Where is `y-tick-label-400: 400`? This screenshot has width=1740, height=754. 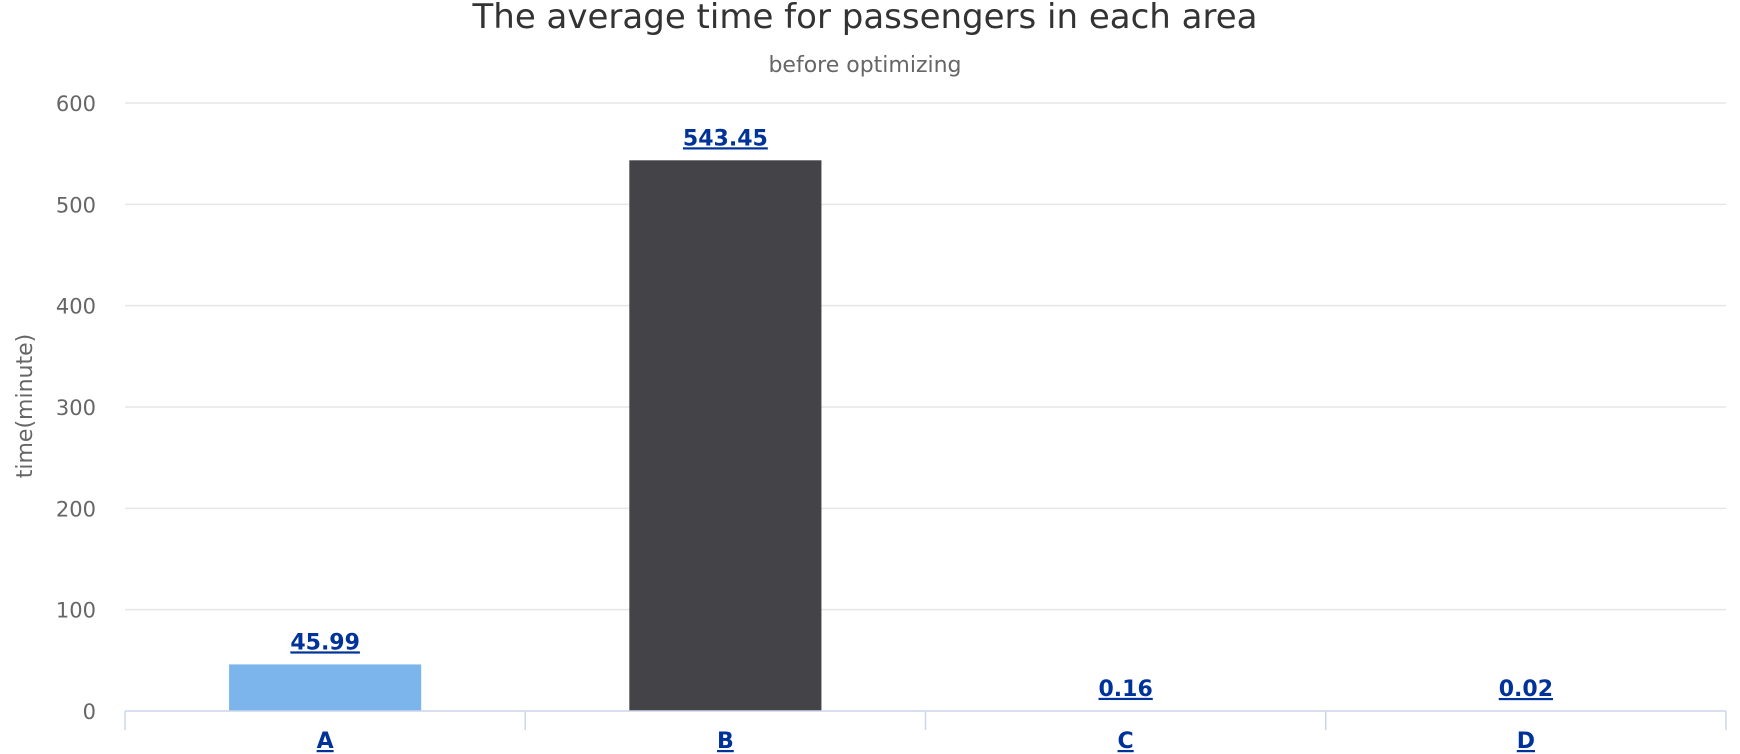 y-tick-label-400: 400 is located at coordinates (76, 307).